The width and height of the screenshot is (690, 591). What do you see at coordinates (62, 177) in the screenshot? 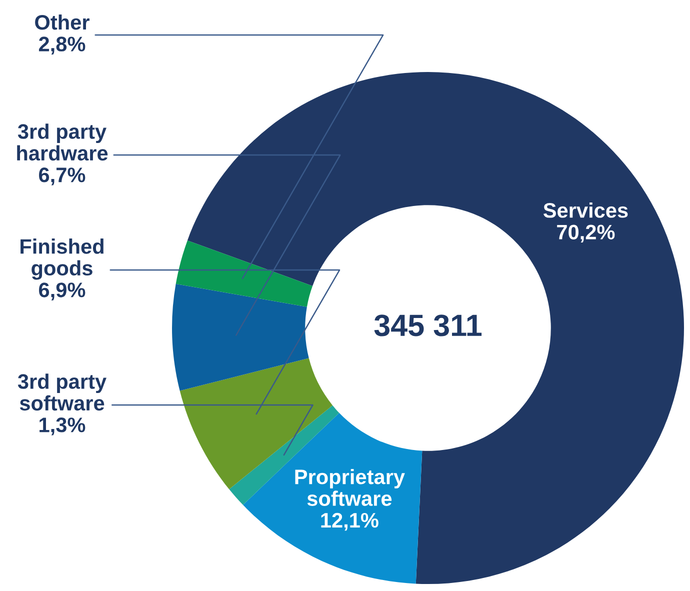
I see `data-label: 6,7%` at bounding box center [62, 177].